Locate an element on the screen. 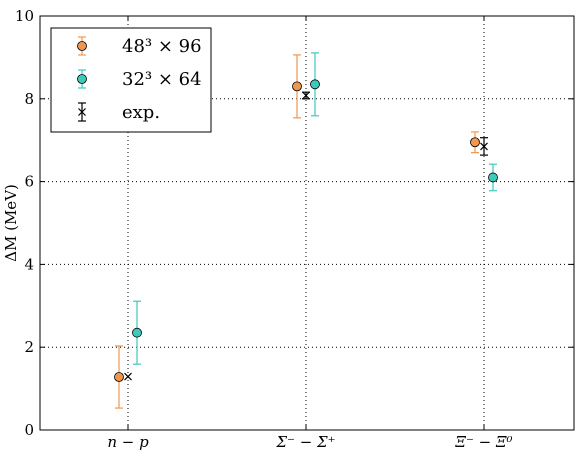  y-tick-label: 2 is located at coordinates (29, 347).